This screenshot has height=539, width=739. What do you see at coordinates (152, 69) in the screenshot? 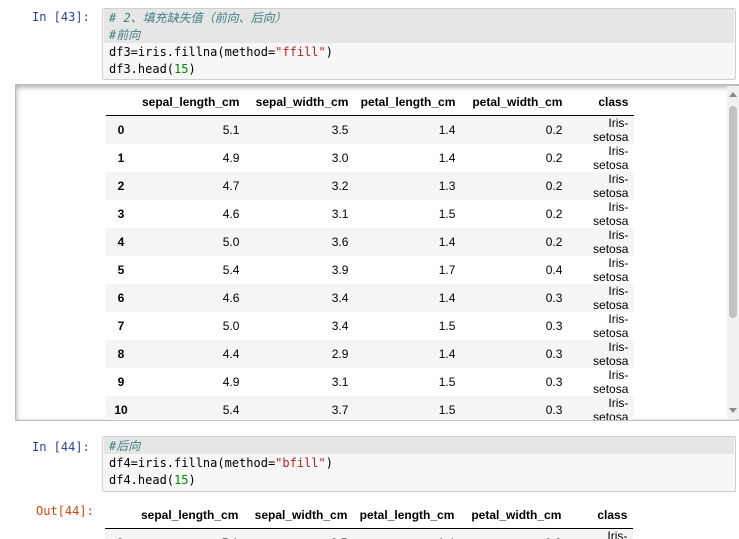
I see `code-line-head-df3: df3.head(15)` at bounding box center [152, 69].